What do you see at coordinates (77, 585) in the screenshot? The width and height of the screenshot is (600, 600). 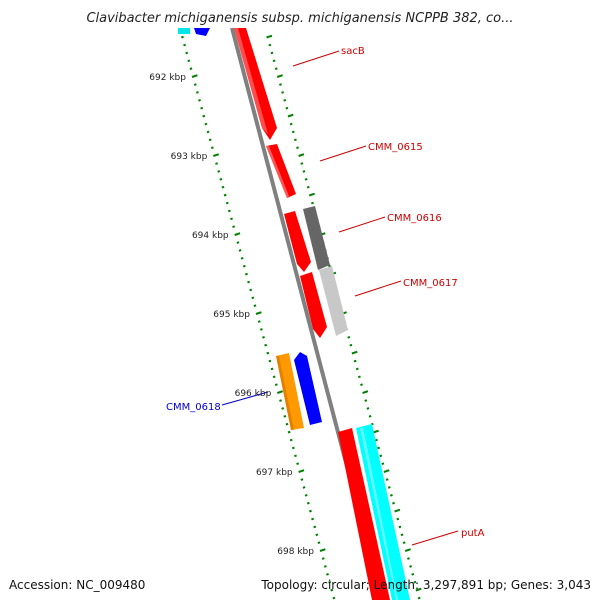 I see `accession-text: Accession: NC_009480` at bounding box center [77, 585].